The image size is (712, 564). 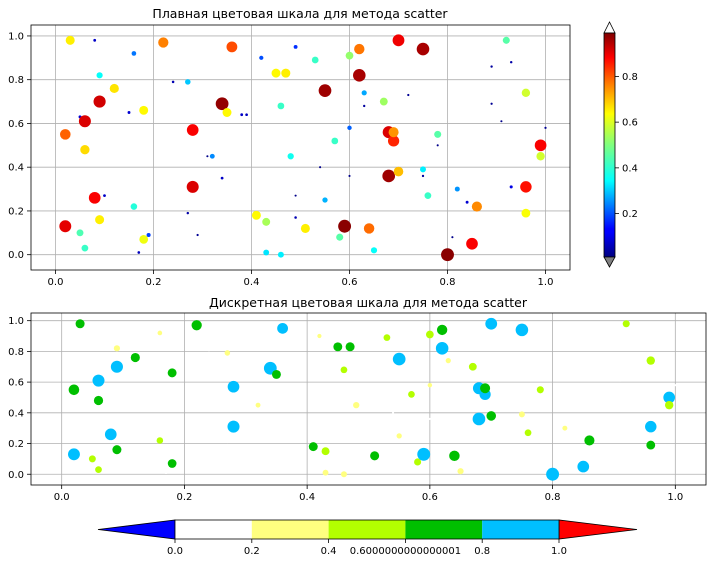 What do you see at coordinates (184, 497) in the screenshot?
I see `bottom-xtick-label: 0.2` at bounding box center [184, 497].